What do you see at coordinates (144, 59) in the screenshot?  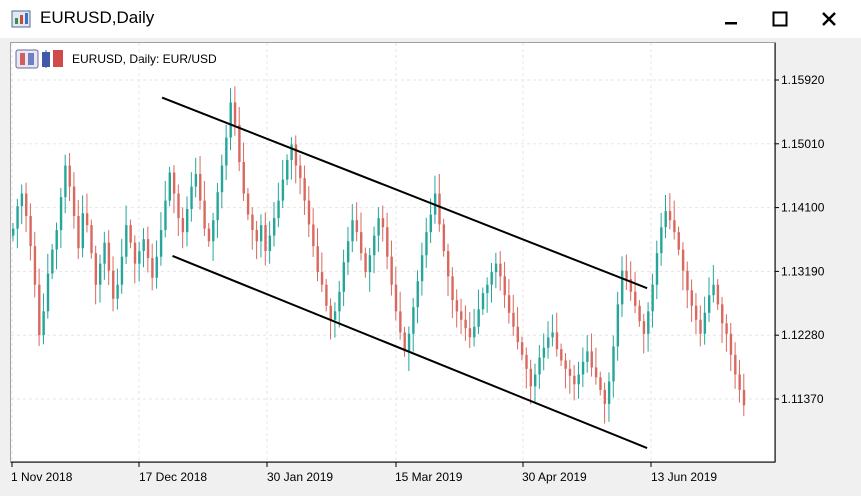 I see `chart-symbol-label: EURUSD, Daily: EUR/USD` at bounding box center [144, 59].